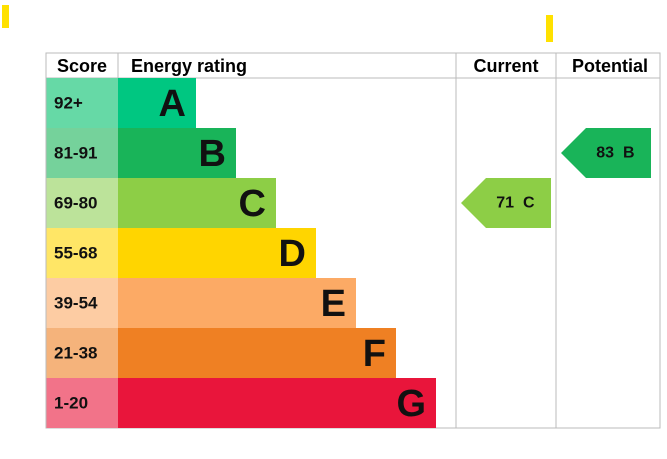  What do you see at coordinates (411, 404) in the screenshot?
I see `rating-letter: G` at bounding box center [411, 404].